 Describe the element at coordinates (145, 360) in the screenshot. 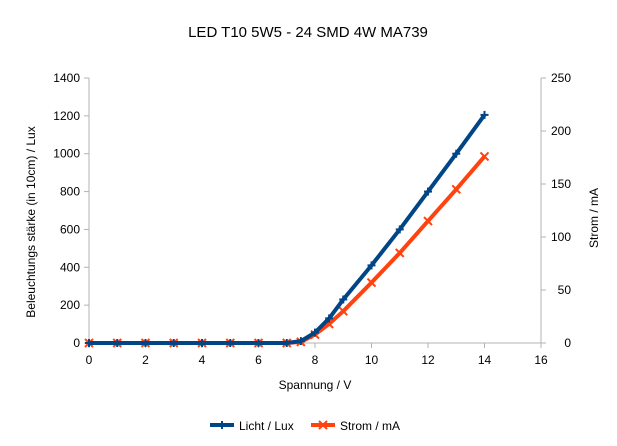

I see `x-tick-label: 2` at that location.